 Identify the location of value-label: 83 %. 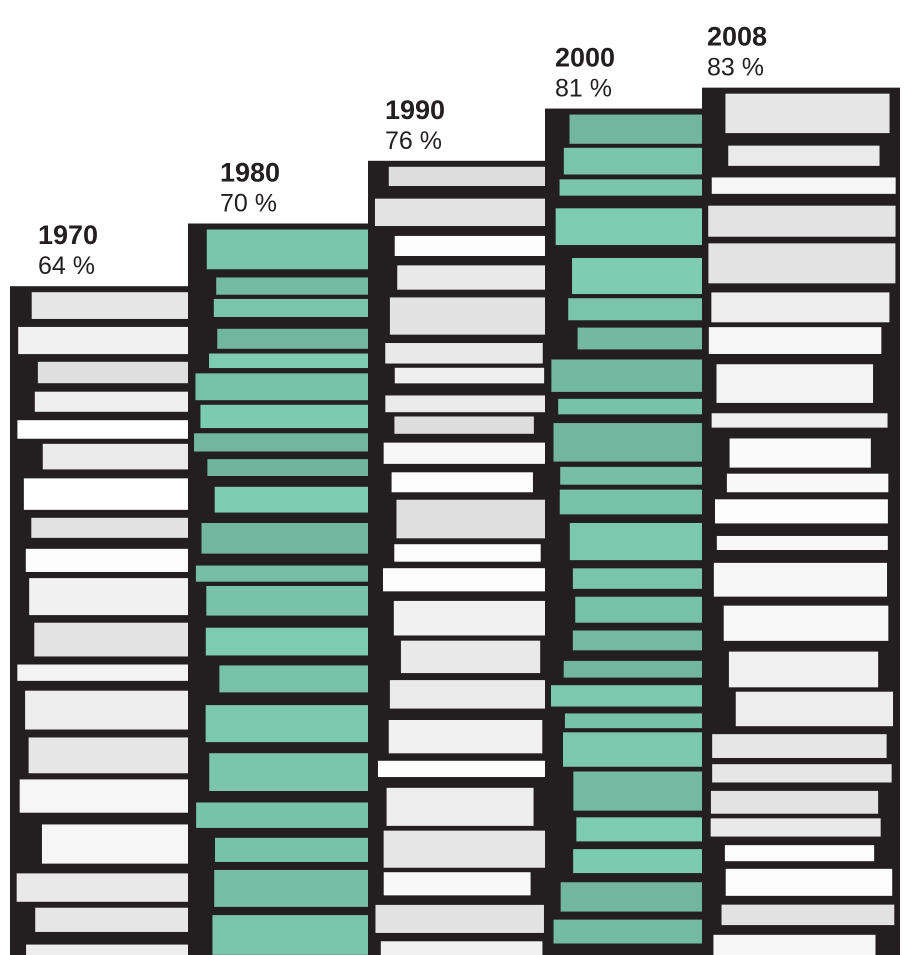
(735, 68).